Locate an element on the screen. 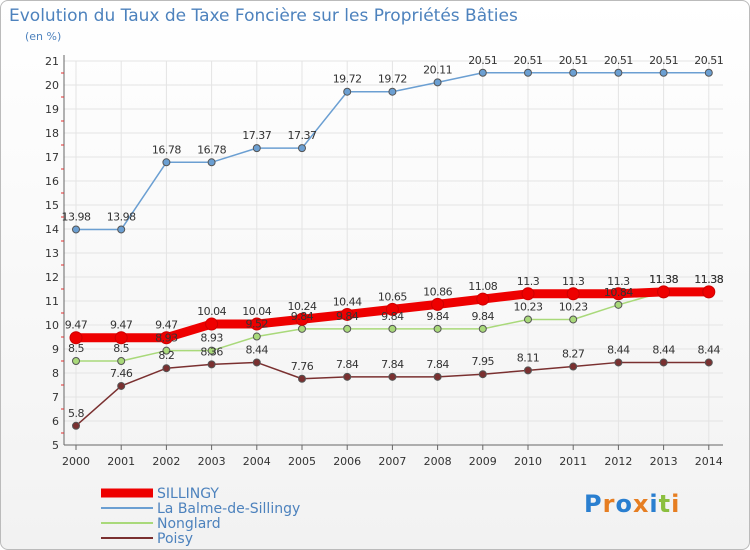 This screenshot has height=550, width=750. x-tick-label: 2001 is located at coordinates (121, 461).